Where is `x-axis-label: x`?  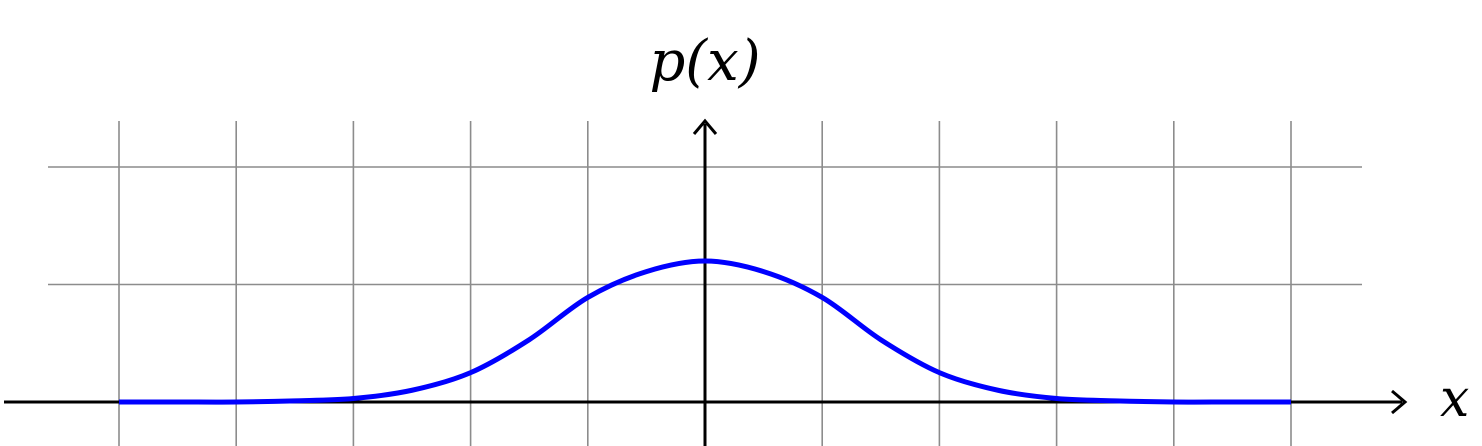 x-axis-label: x is located at coordinates (1454, 399).